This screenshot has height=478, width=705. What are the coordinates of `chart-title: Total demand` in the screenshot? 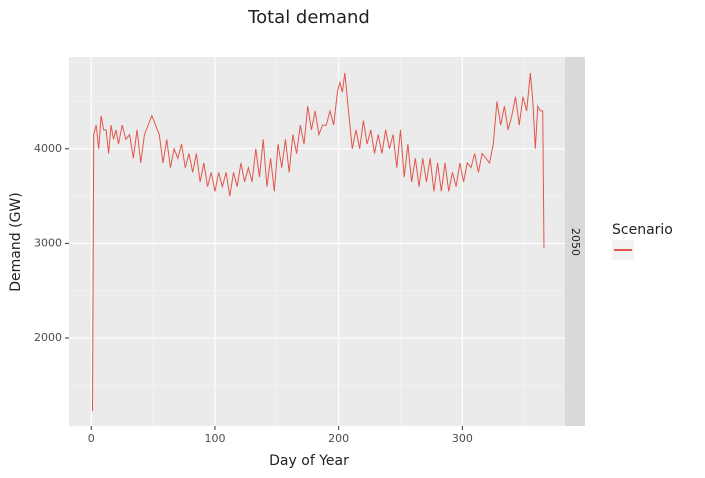 It's located at (308, 17).